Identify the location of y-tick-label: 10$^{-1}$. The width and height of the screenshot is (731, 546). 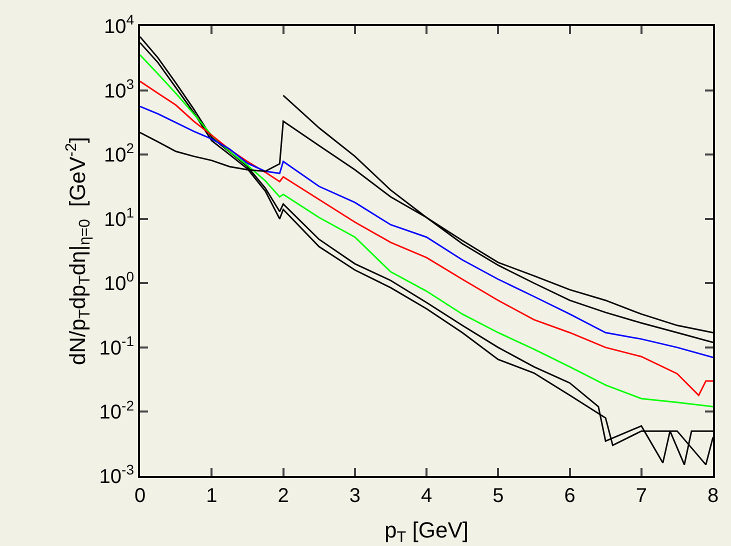
(116, 346).